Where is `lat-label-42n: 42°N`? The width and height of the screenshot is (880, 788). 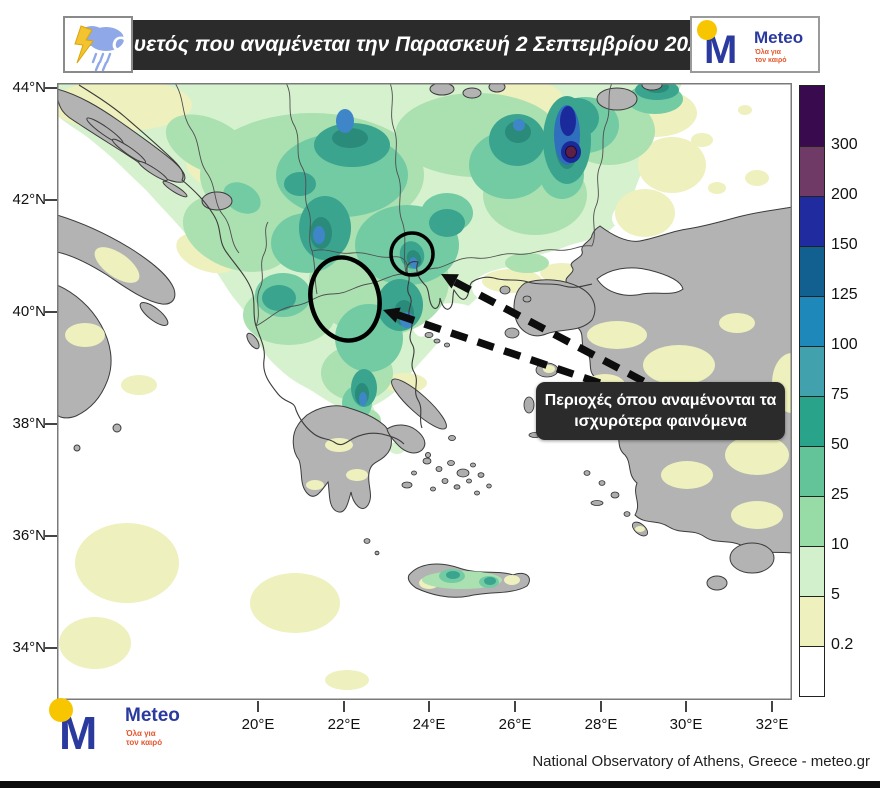
lat-label-42n: 42°N is located at coordinates (29, 199).